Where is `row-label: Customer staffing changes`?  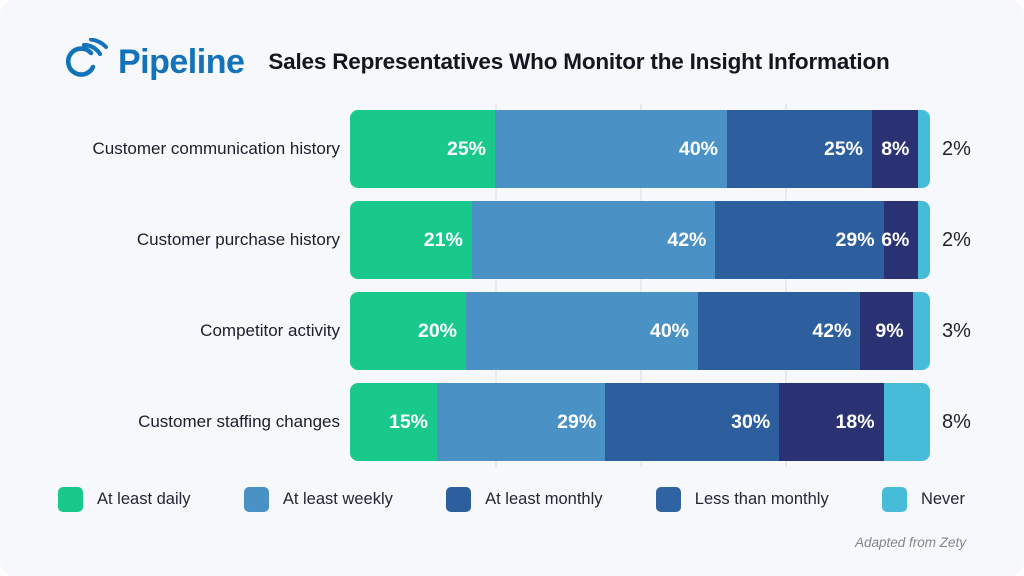
row-label: Customer staffing changes is located at coordinates (239, 421).